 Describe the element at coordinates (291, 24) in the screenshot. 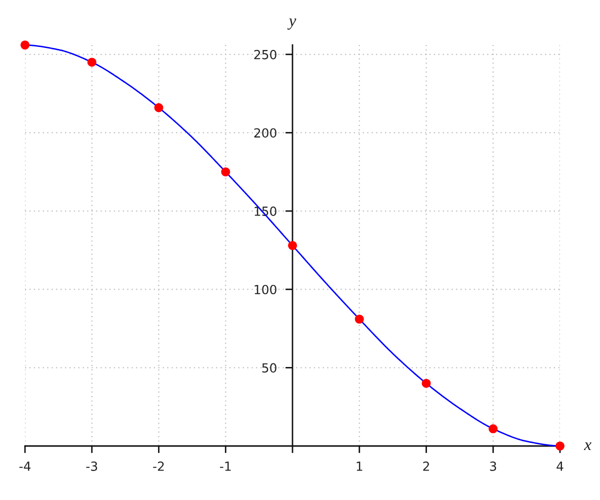

I see `y-axis-title: y` at that location.